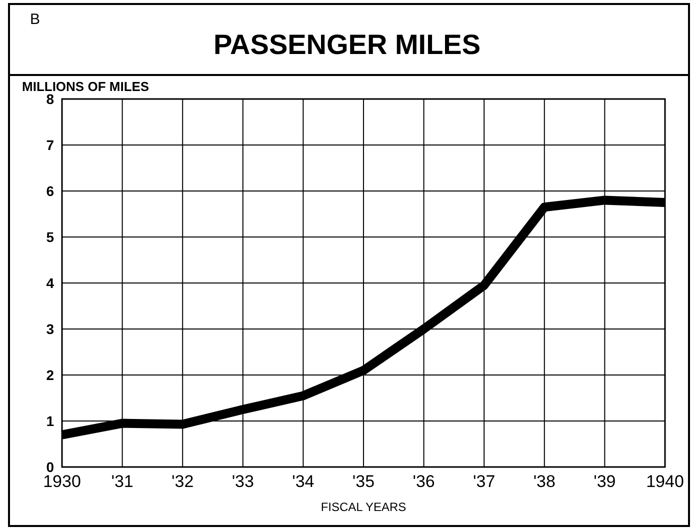 The height and width of the screenshot is (531, 694). Describe the element at coordinates (50, 374) in the screenshot. I see `y-tick-label: 2` at that location.